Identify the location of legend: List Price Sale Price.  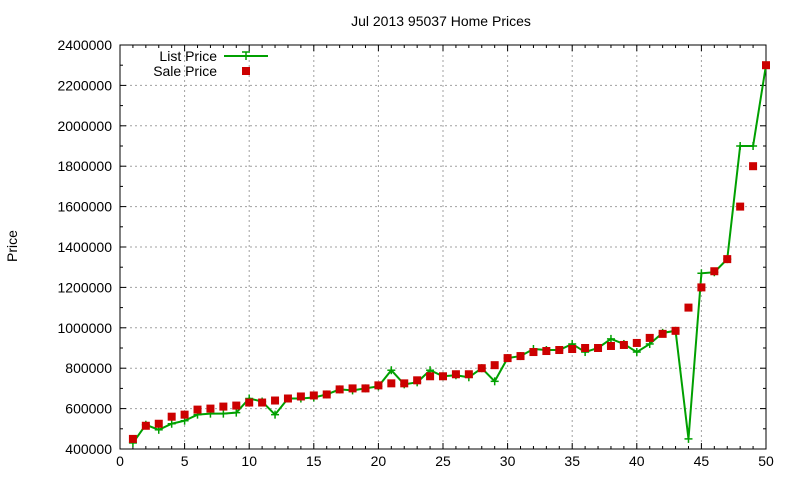
(210, 63).